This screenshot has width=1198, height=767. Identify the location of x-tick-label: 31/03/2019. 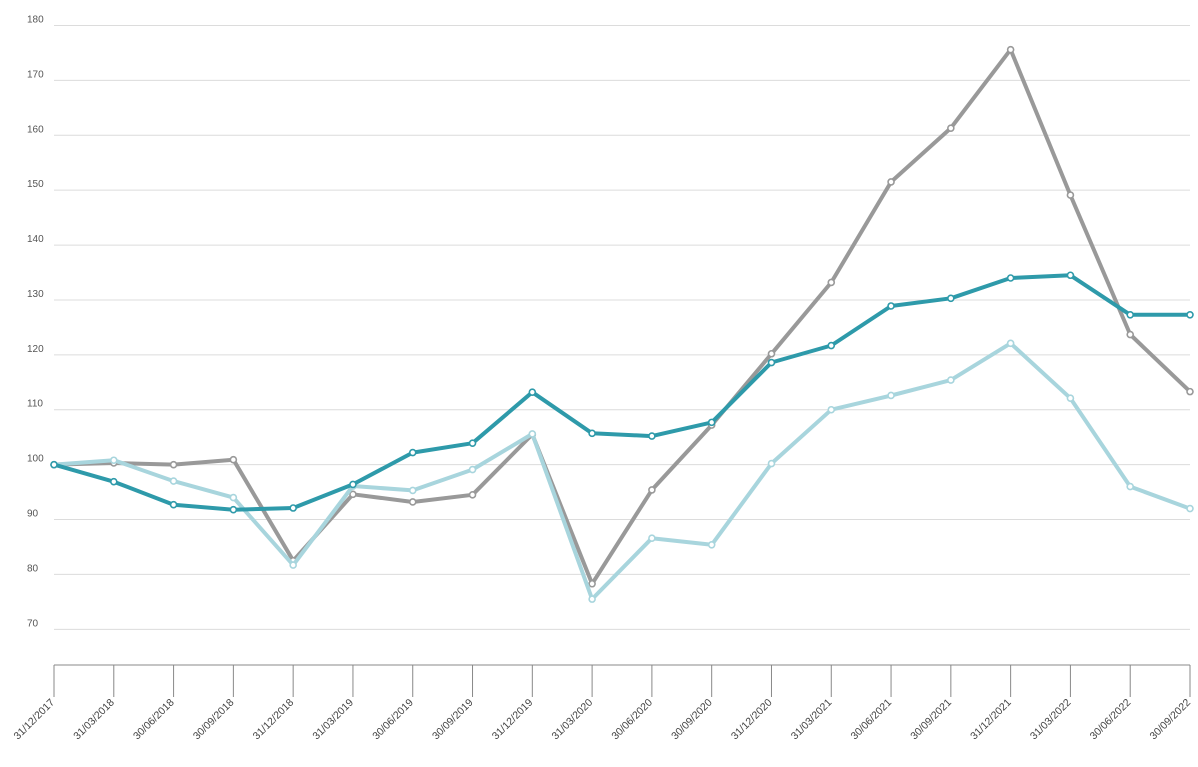
(333, 720).